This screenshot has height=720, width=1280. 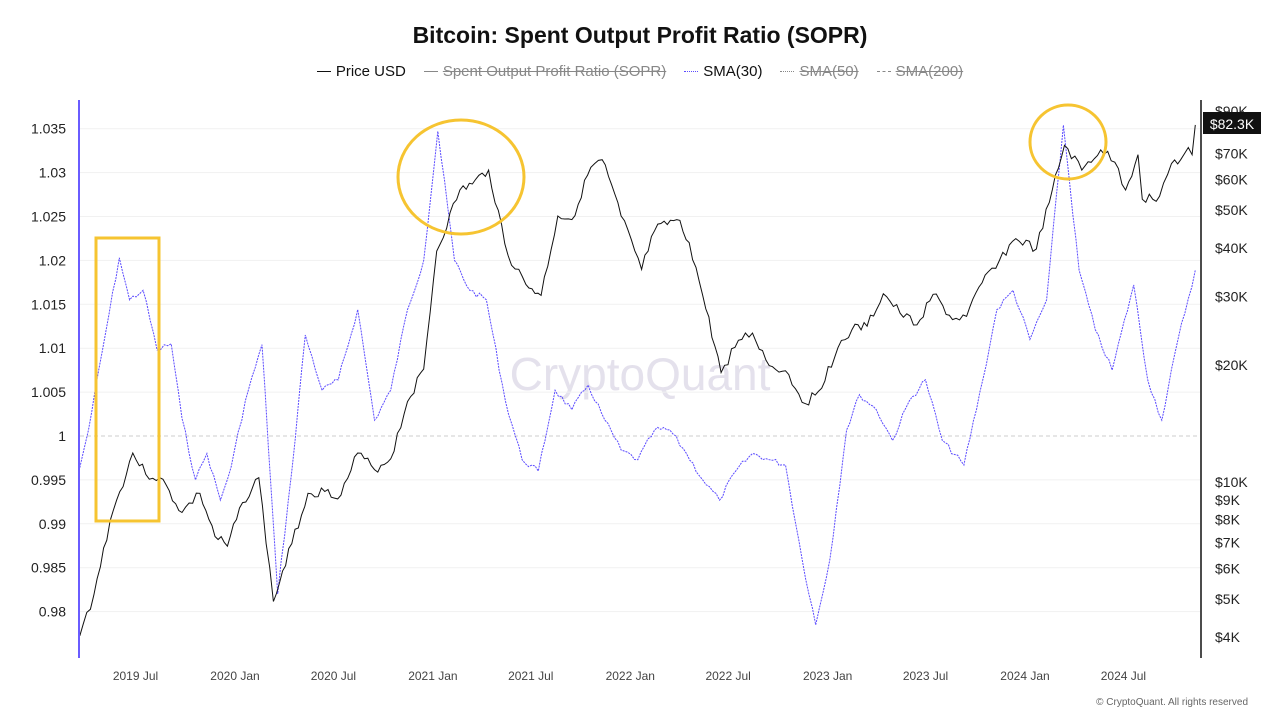 What do you see at coordinates (1231, 210) in the screenshot?
I see `right-axis-tick-label: $50K` at bounding box center [1231, 210].